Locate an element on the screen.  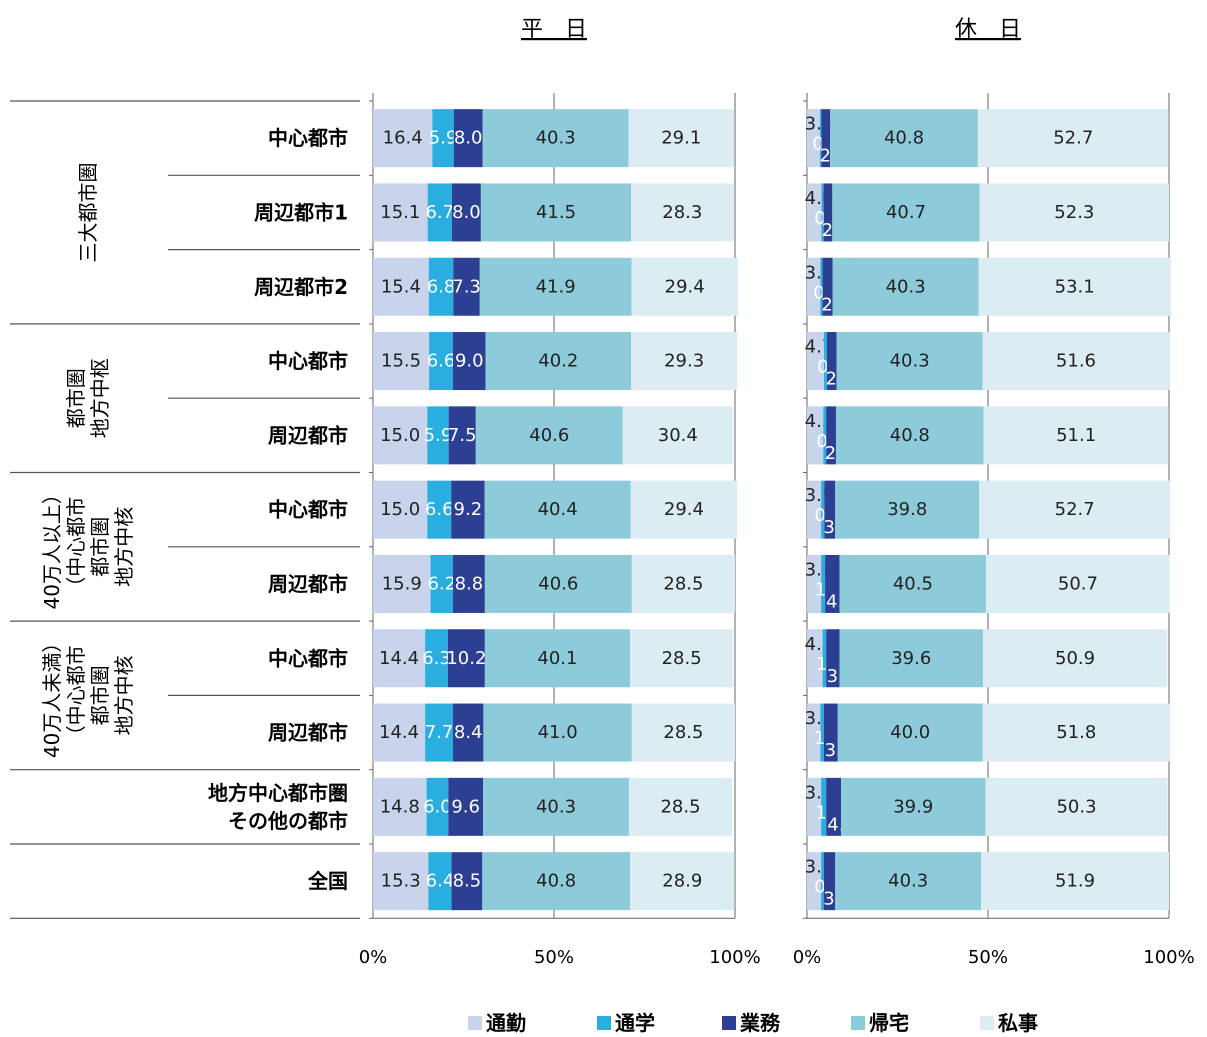
data-label: 15.9 is located at coordinates (402, 583).